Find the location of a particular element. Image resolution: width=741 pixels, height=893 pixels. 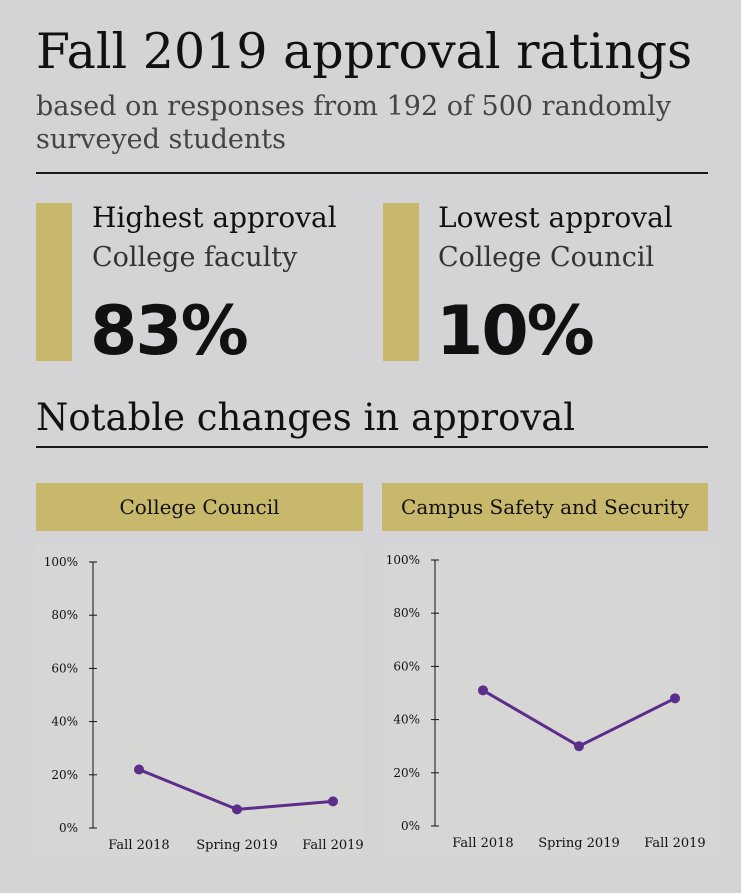

highest-approval-value: 83% is located at coordinates (169, 331).